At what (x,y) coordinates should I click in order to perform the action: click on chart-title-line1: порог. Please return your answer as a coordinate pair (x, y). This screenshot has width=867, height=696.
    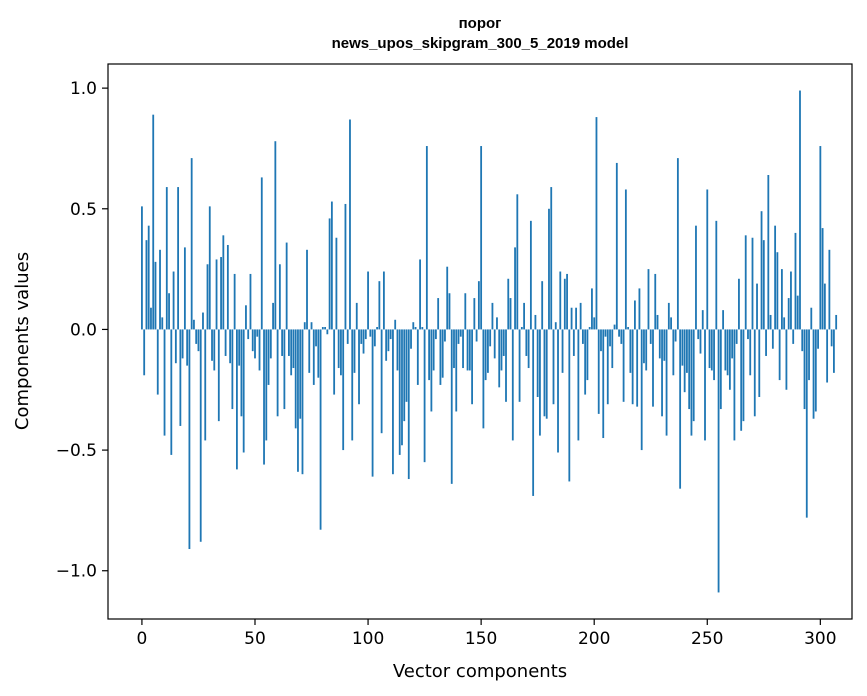
    Looking at the image, I should click on (480, 23).